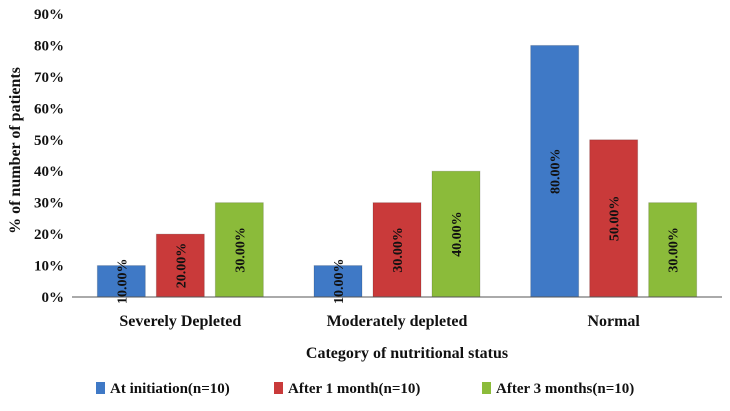 This screenshot has width=730, height=411. I want to click on x-axis-title: Category of nutritional status, so click(407, 353).